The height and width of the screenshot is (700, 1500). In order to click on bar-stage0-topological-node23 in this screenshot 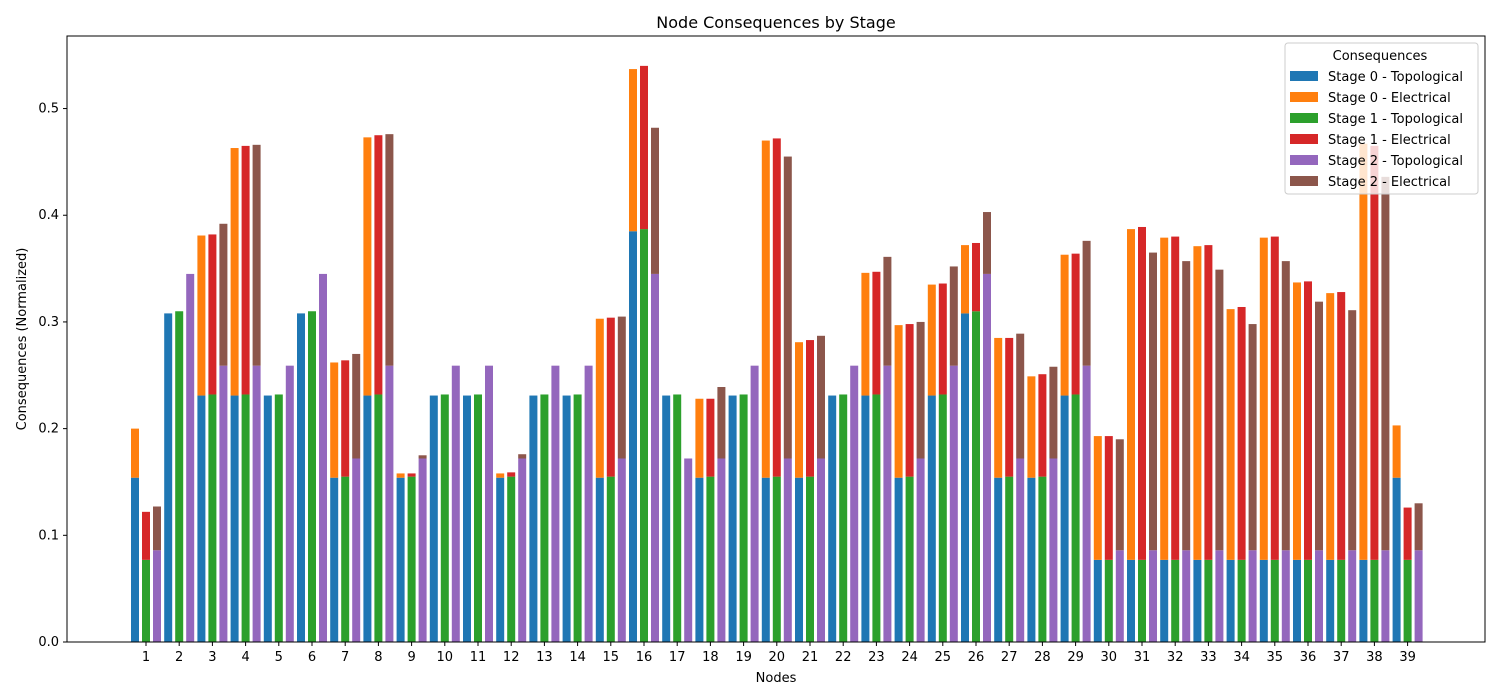, I will do `click(865, 518)`.